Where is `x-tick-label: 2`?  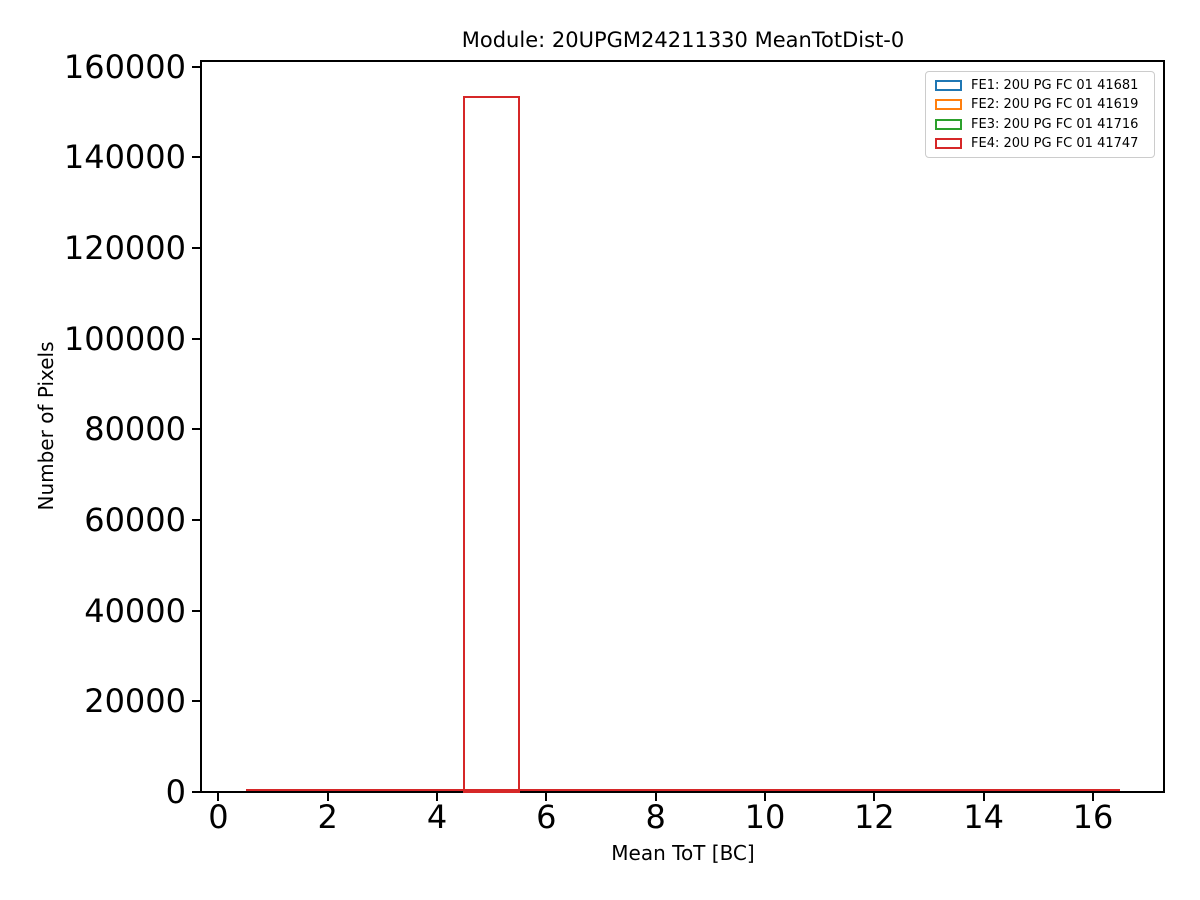
x-tick-label: 2 is located at coordinates (327, 817).